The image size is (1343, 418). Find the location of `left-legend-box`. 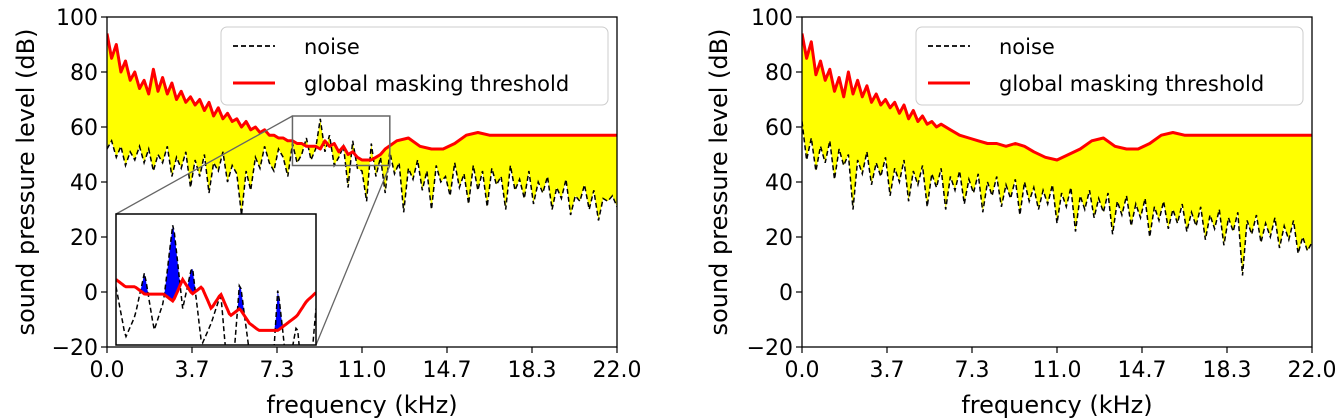

left-legend-box is located at coordinates (414, 66).